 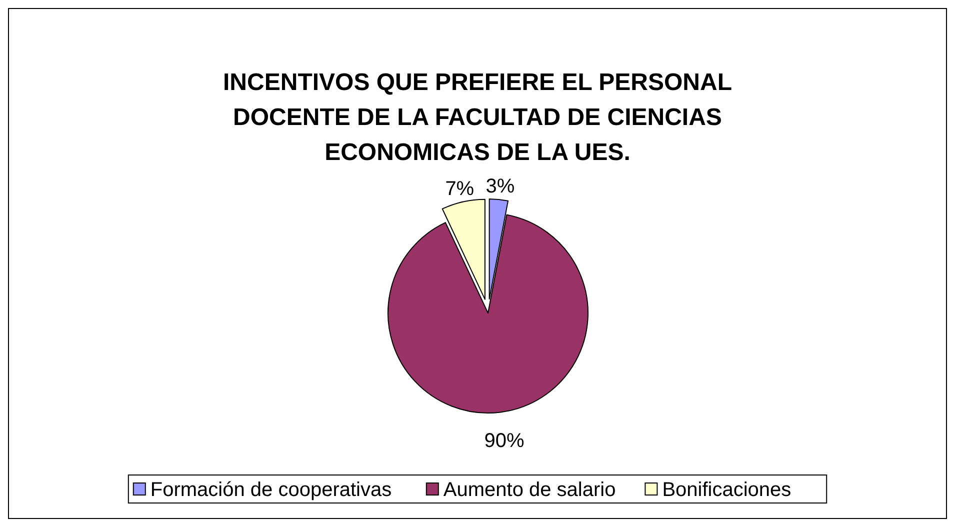 What do you see at coordinates (271, 490) in the screenshot?
I see `legend-label: Formación de cooperativas` at bounding box center [271, 490].